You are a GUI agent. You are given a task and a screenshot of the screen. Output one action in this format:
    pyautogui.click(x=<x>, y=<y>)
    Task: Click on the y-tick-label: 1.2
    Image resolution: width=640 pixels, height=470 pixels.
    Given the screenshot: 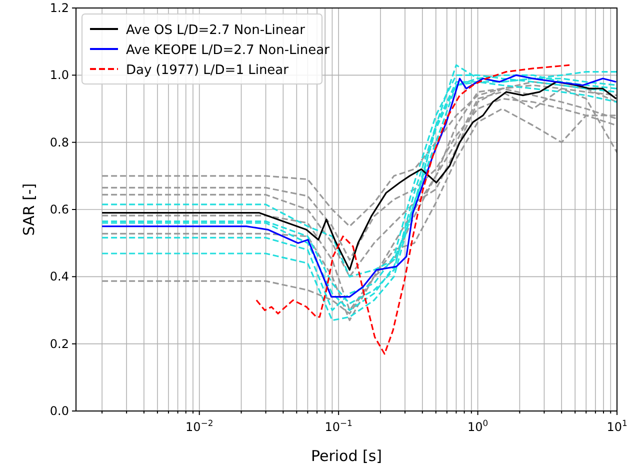 What is the action you would take?
    pyautogui.click(x=59, y=8)
    